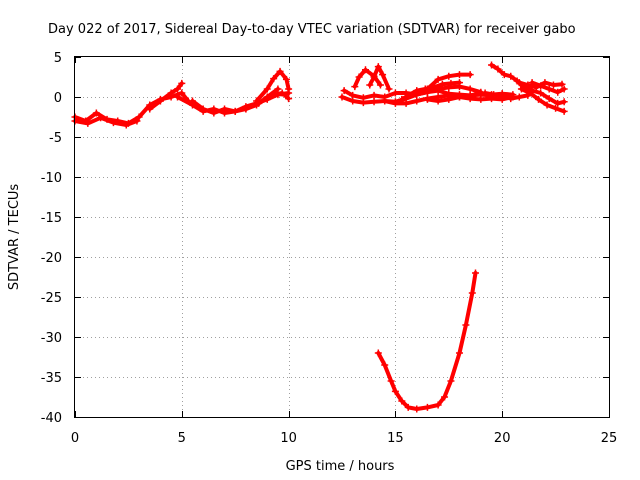 The width and height of the screenshot is (640, 480). I want to click on y-tick-label: -25, so click(51, 298).